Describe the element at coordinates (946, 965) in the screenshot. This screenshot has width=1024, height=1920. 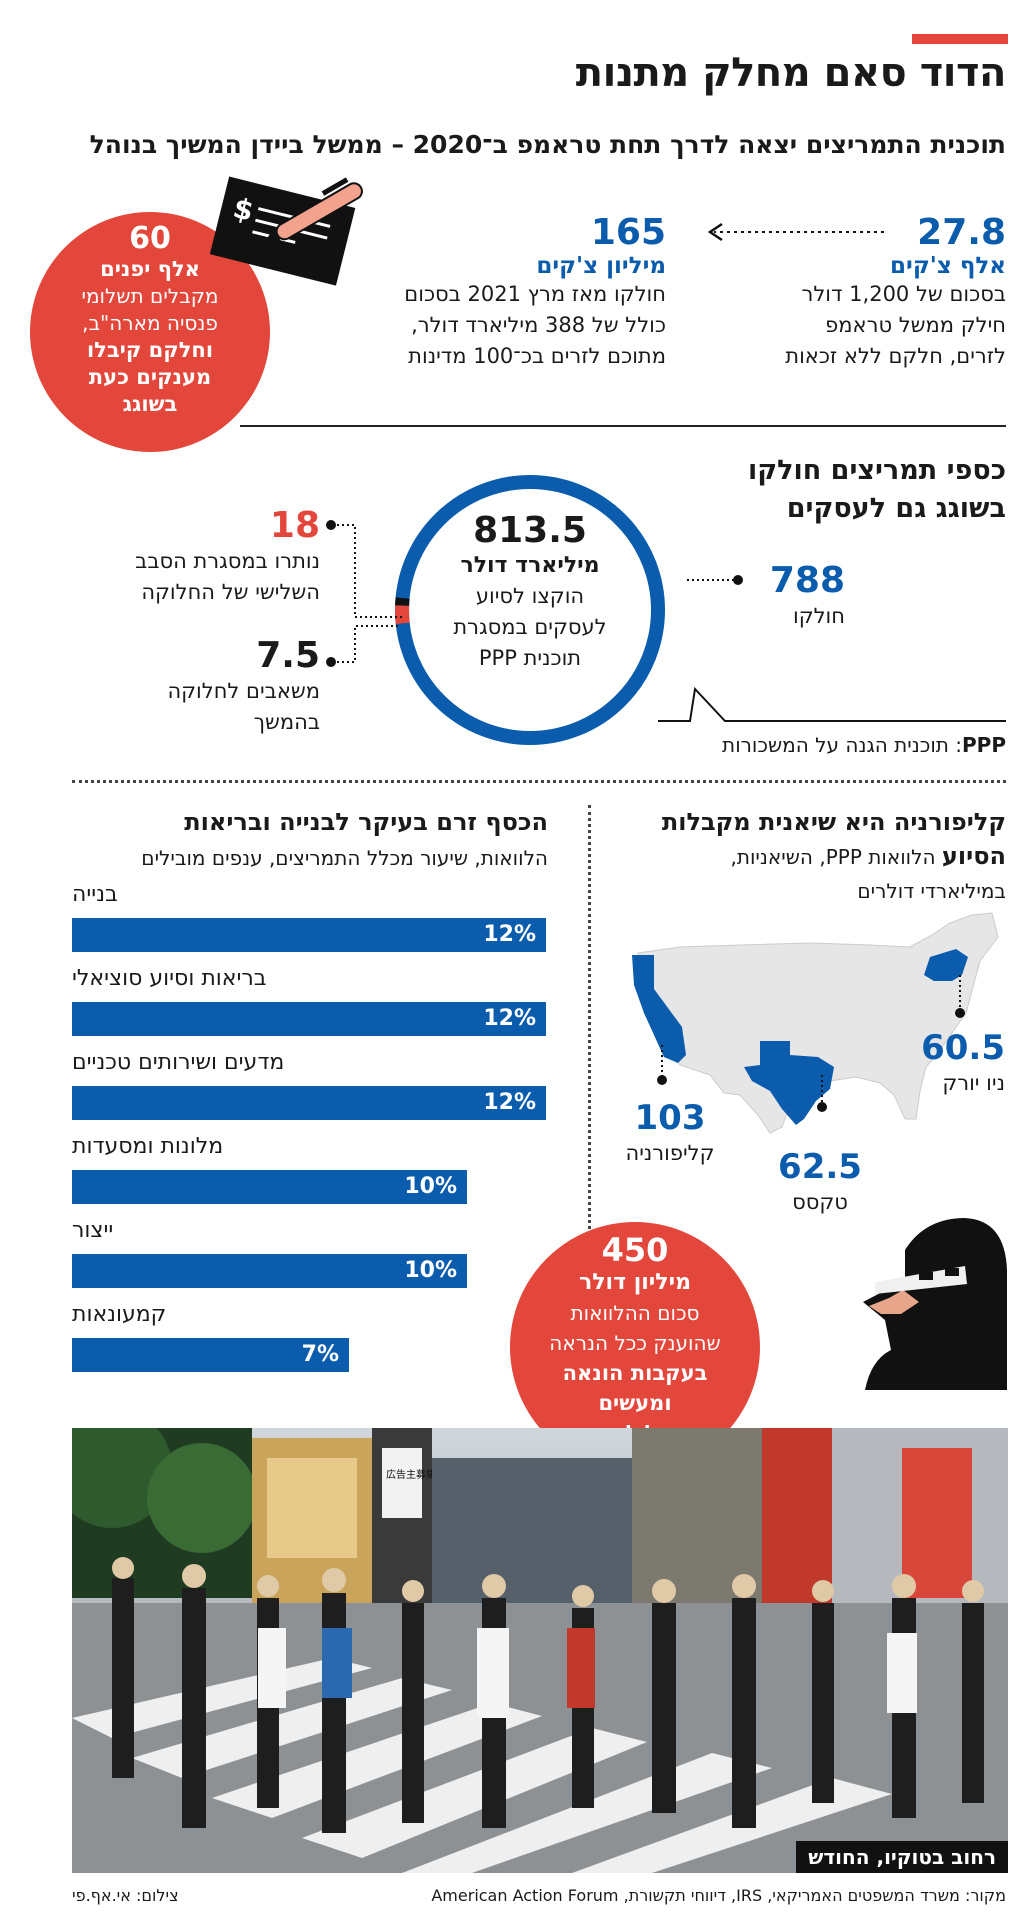
I see `map-new-york` at that location.